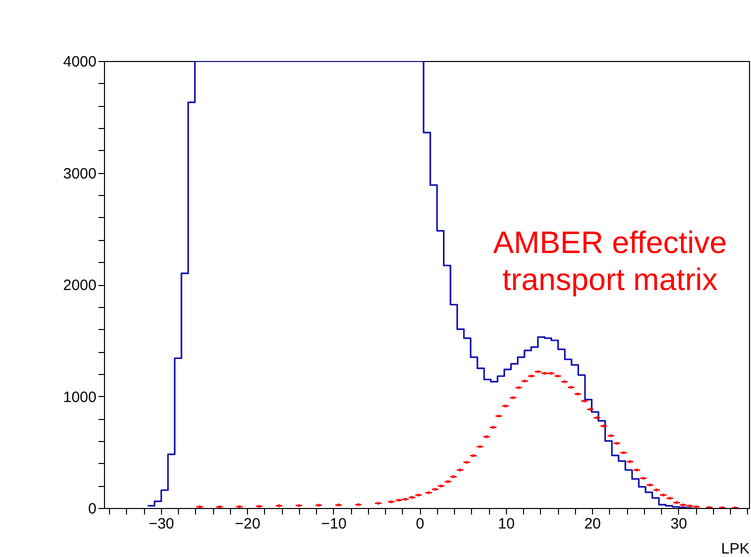 The width and height of the screenshot is (751, 557). Describe the element at coordinates (92, 509) in the screenshot. I see `y-tick-label: 0` at that location.